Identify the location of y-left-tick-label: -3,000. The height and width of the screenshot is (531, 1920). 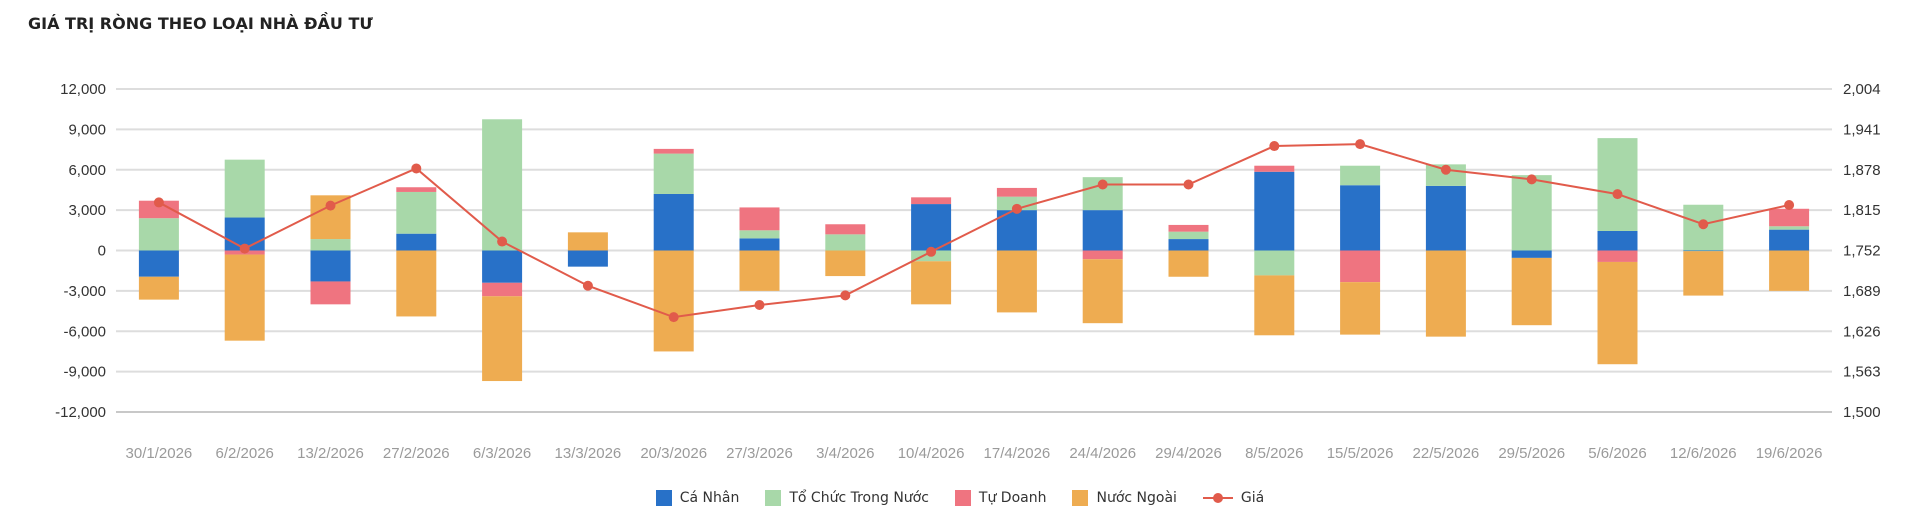
(84, 291).